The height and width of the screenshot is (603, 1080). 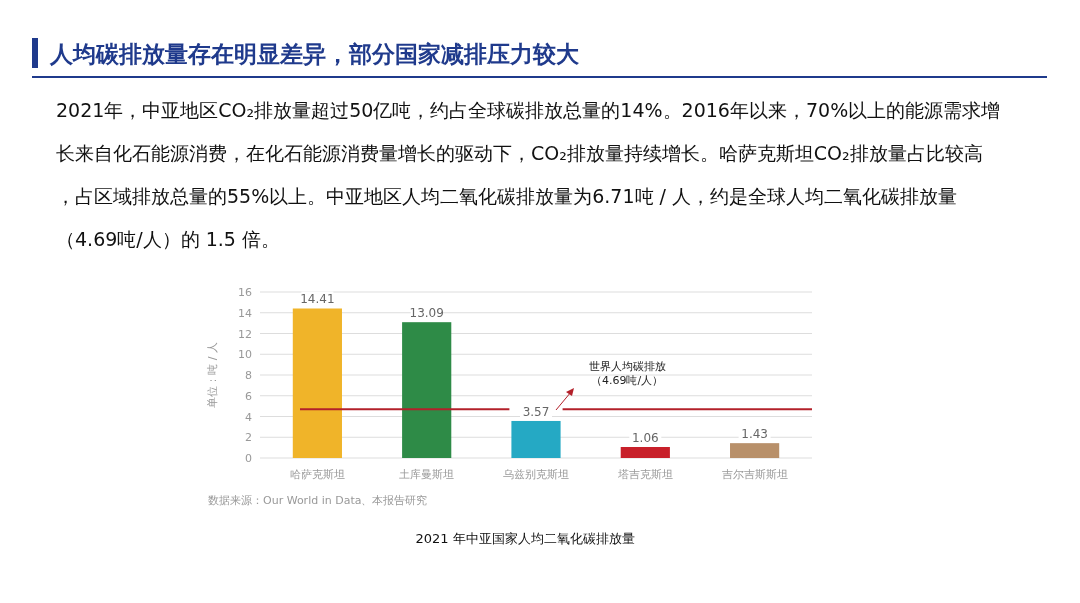 I want to click on chart-title: 人均碳排放量存在明显差异，部分国家减排压力较大, so click(x=314, y=54).